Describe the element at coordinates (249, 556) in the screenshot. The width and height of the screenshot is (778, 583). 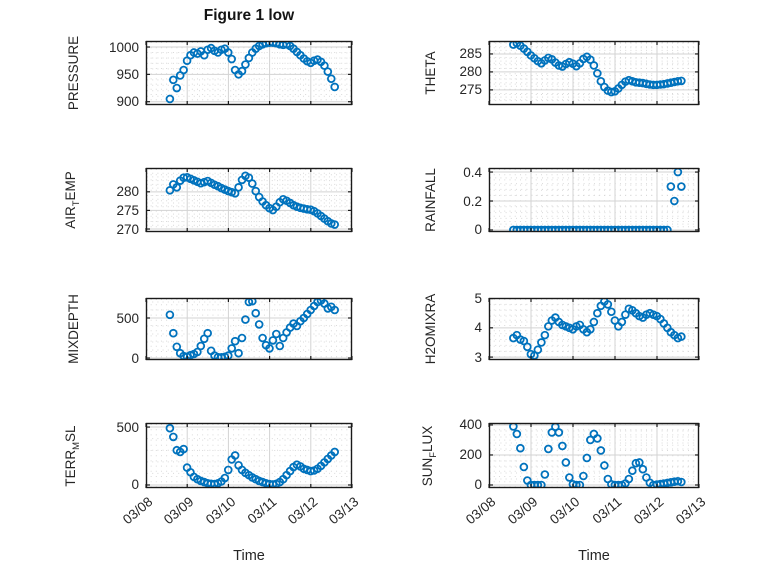
I see `x-axis-label-left: Time` at that location.